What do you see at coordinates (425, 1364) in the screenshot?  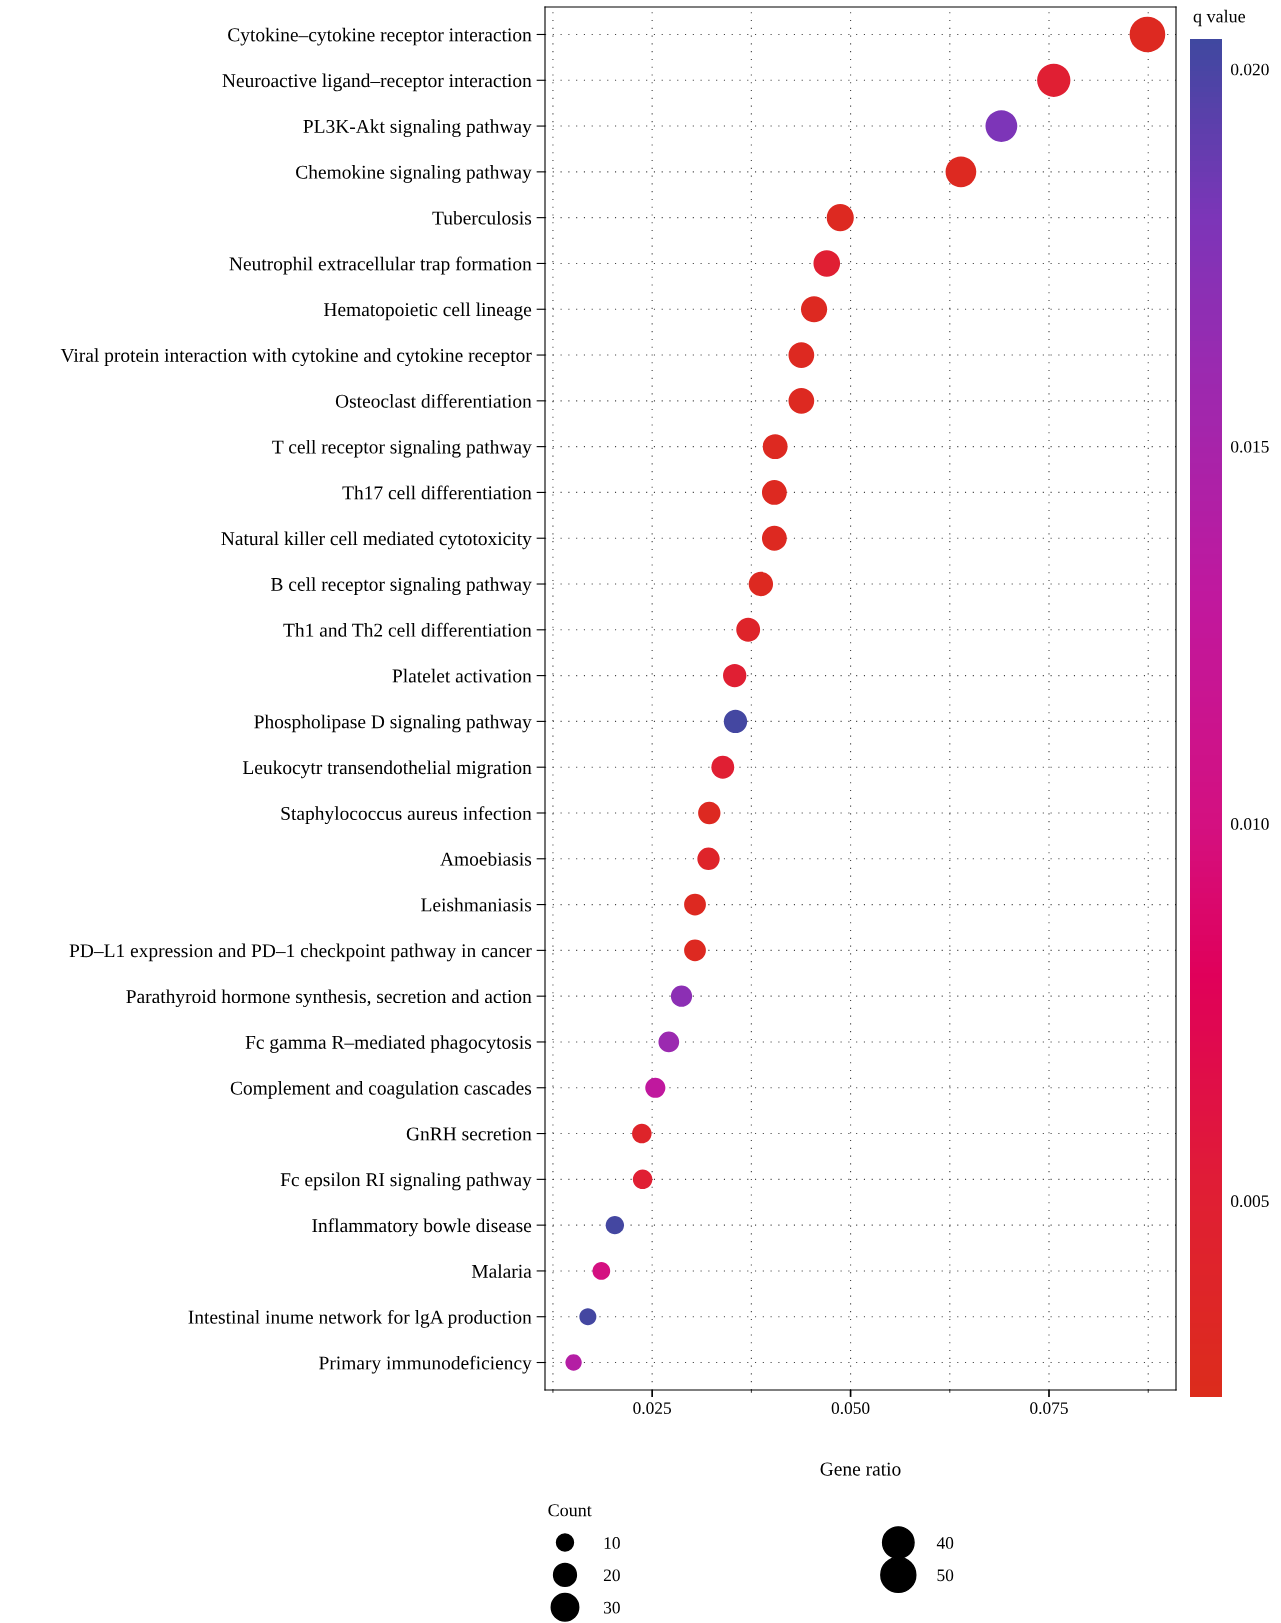 I see `y-tick-label: Primary immunodeficiency` at bounding box center [425, 1364].